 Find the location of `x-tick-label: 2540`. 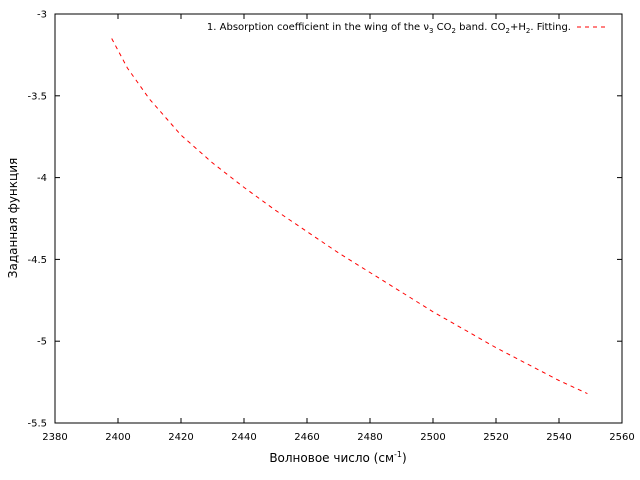

x-tick-label: 2540 is located at coordinates (558, 437).